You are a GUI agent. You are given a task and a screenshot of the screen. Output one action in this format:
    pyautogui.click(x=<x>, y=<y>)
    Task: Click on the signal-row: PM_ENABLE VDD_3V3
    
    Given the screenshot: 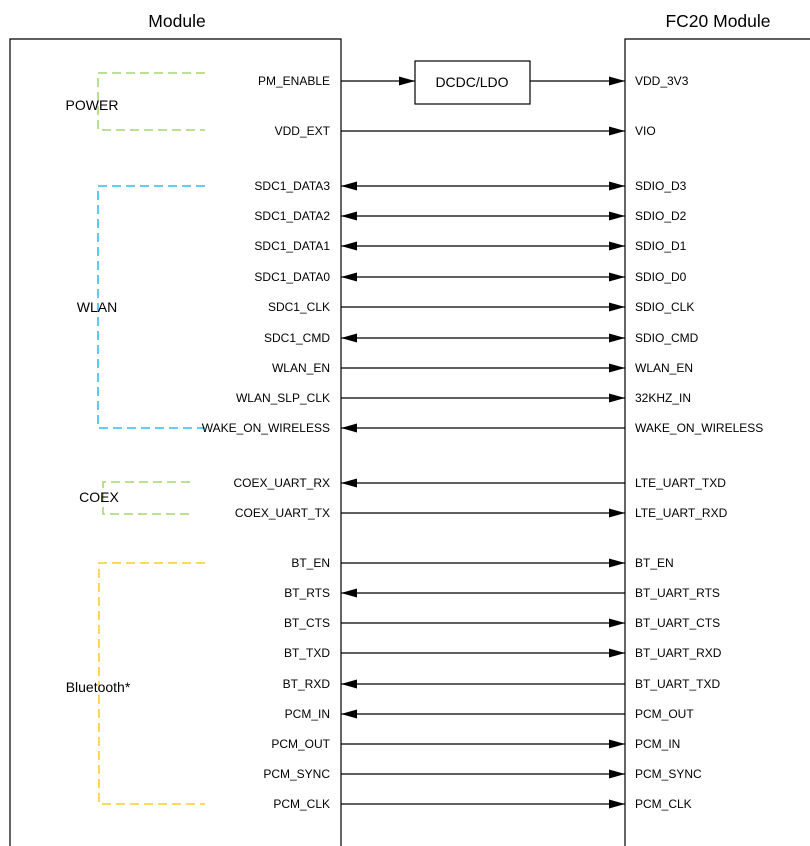 What is the action you would take?
    pyautogui.click(x=473, y=81)
    